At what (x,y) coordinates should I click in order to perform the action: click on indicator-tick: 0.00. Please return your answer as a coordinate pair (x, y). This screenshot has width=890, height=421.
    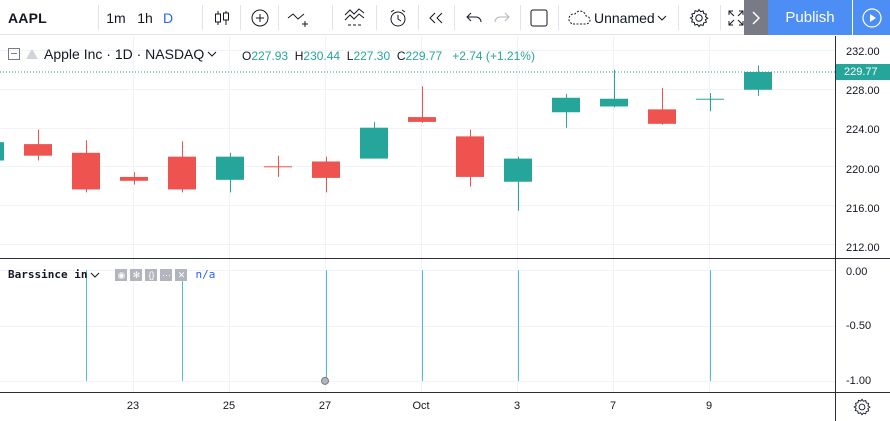
    Looking at the image, I should click on (857, 272).